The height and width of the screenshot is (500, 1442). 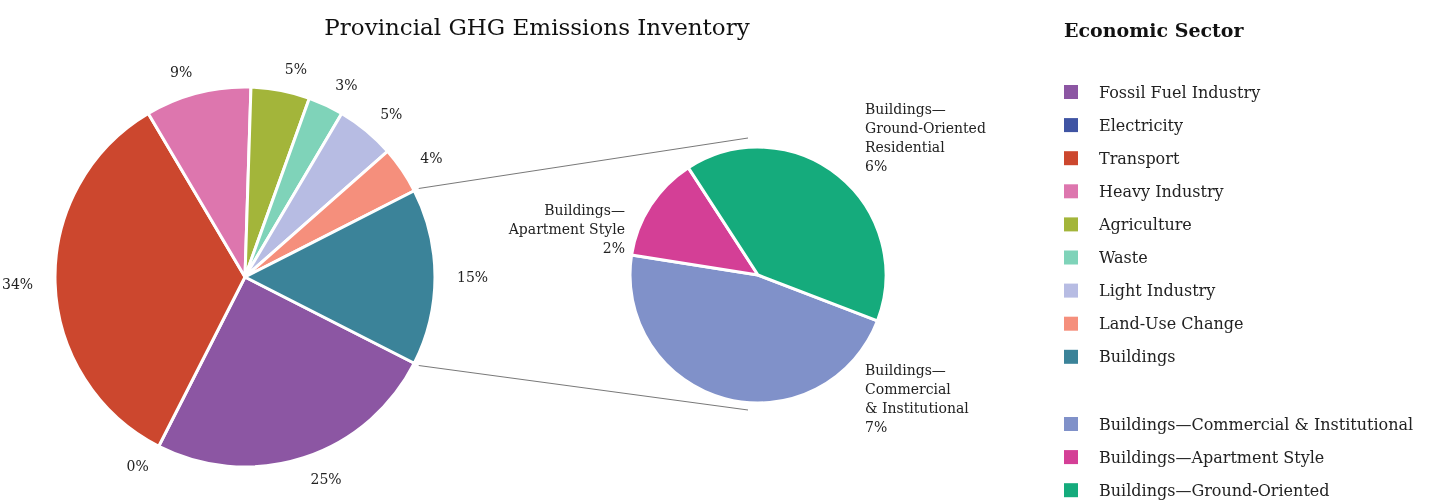 What do you see at coordinates (925, 137) in the screenshot?
I see `data-label: Buildings— Ground-Oriented Residential 6%` at bounding box center [925, 137].